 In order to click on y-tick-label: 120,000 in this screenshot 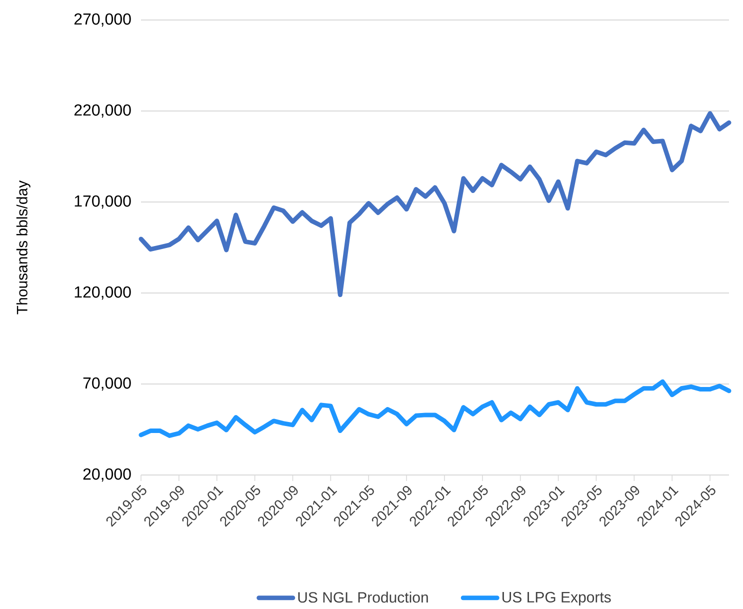, I will do `click(102, 293)`.